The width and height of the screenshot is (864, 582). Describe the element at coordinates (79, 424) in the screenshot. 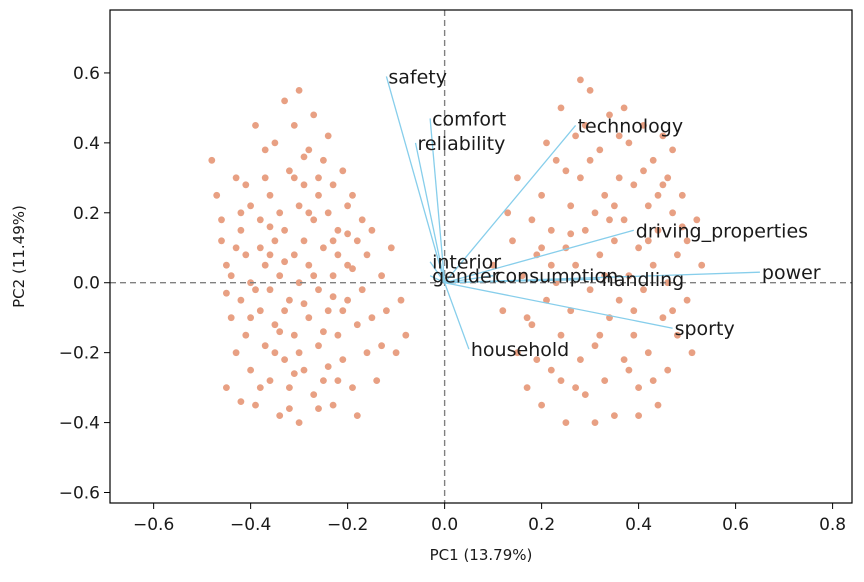

I see `y-tick-label: −0.4` at that location.